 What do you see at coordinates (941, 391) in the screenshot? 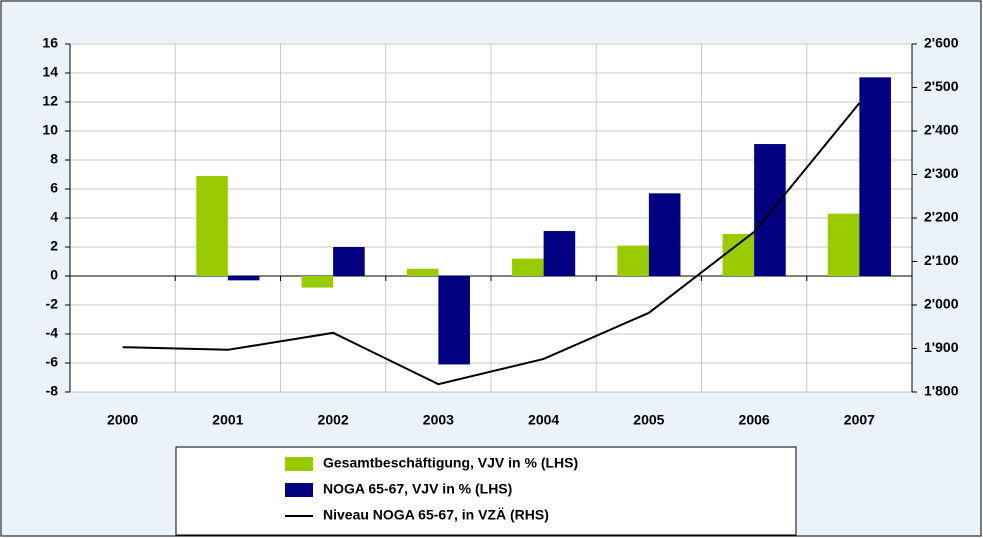
I see `y2-tick-label: 1'800` at bounding box center [941, 391].